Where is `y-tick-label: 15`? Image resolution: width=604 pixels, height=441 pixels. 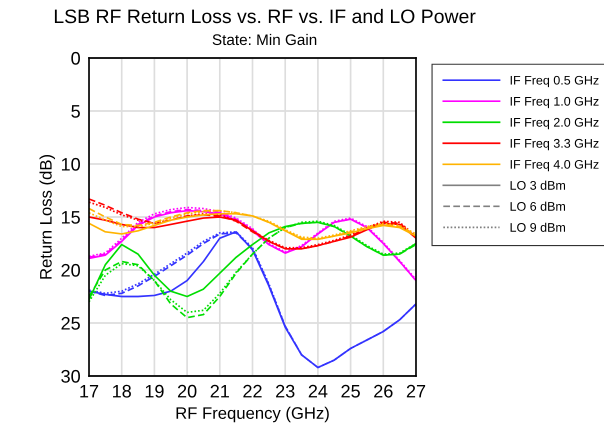 y-tick-label: 15 is located at coordinates (71, 217).